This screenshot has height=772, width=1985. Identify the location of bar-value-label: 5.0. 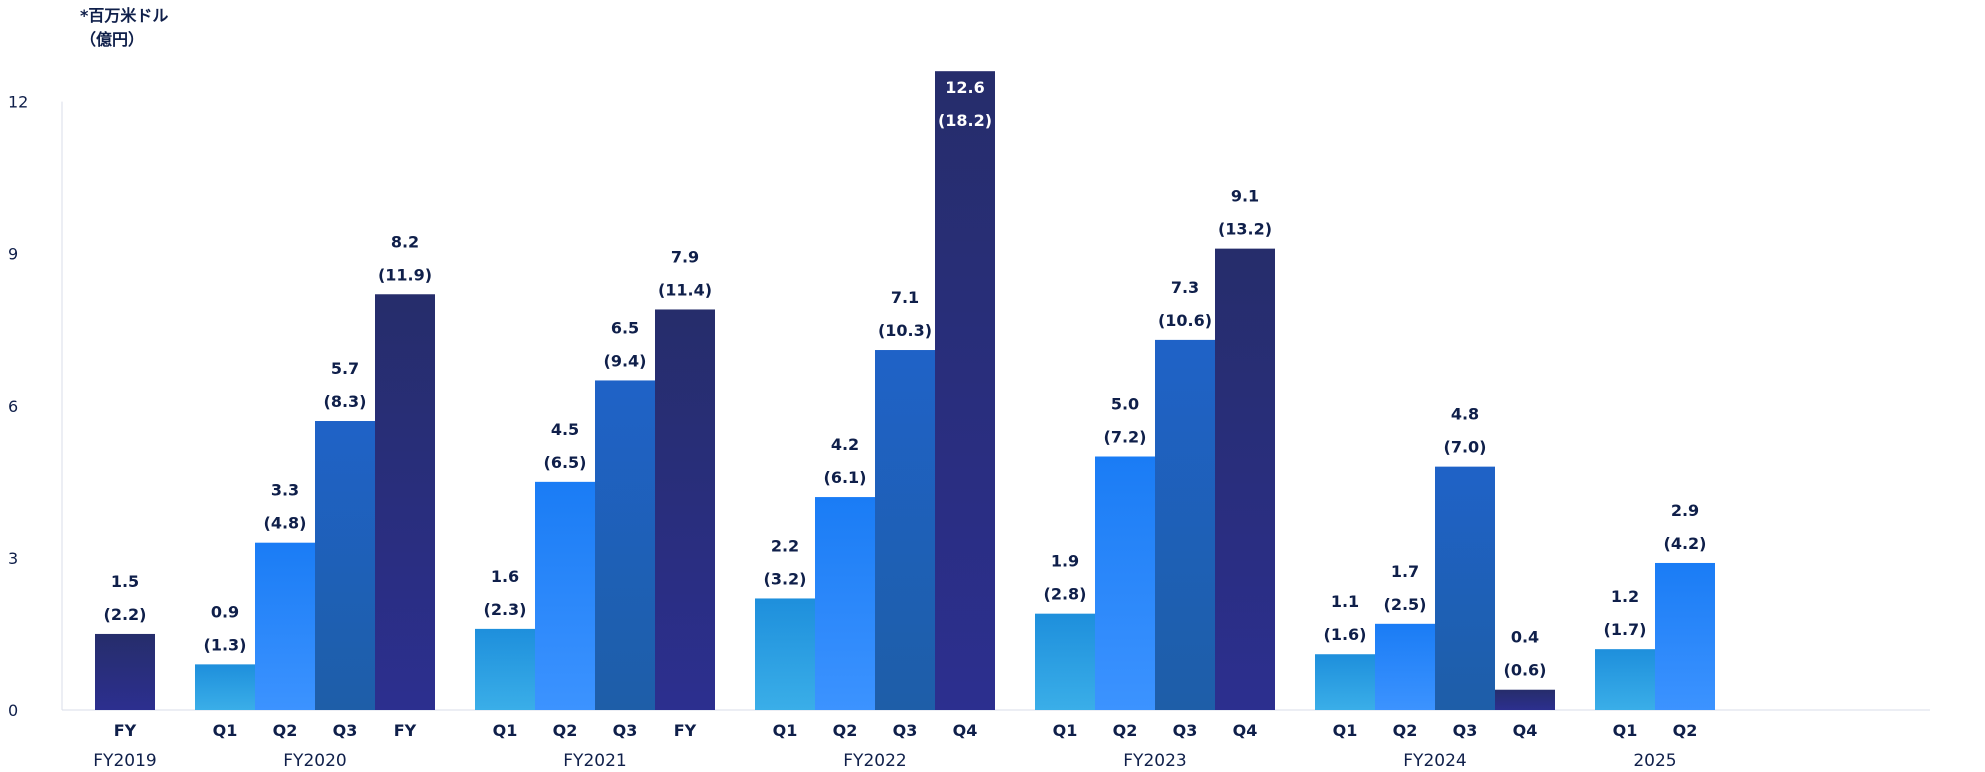
(1125, 404).